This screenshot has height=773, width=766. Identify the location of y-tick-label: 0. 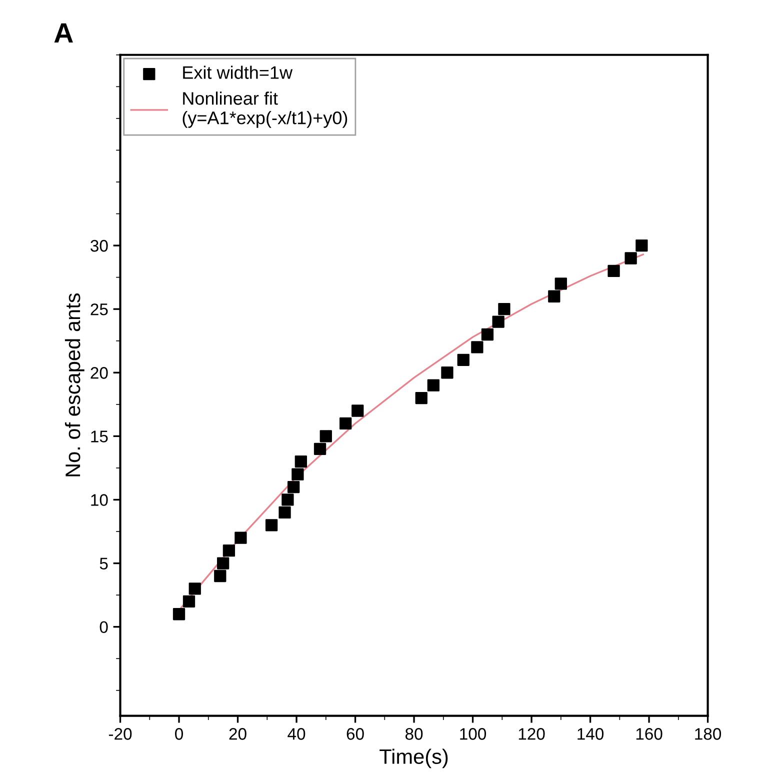
(104, 627).